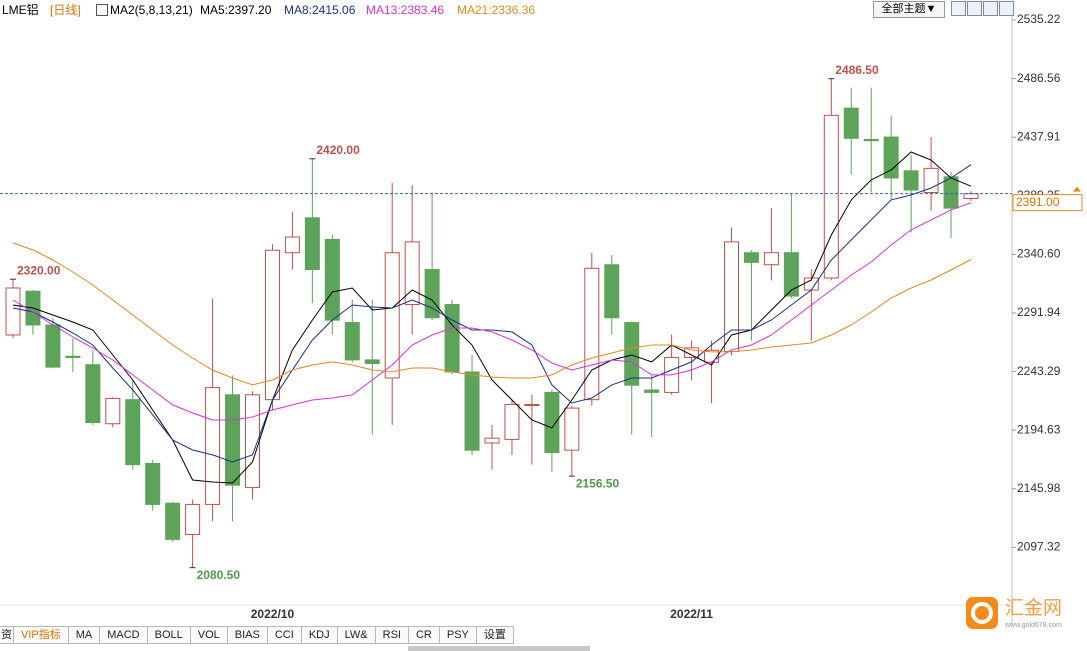 The height and width of the screenshot is (651, 1087). Describe the element at coordinates (1039, 78) in the screenshot. I see `y-tick-label: 2486.56` at that location.